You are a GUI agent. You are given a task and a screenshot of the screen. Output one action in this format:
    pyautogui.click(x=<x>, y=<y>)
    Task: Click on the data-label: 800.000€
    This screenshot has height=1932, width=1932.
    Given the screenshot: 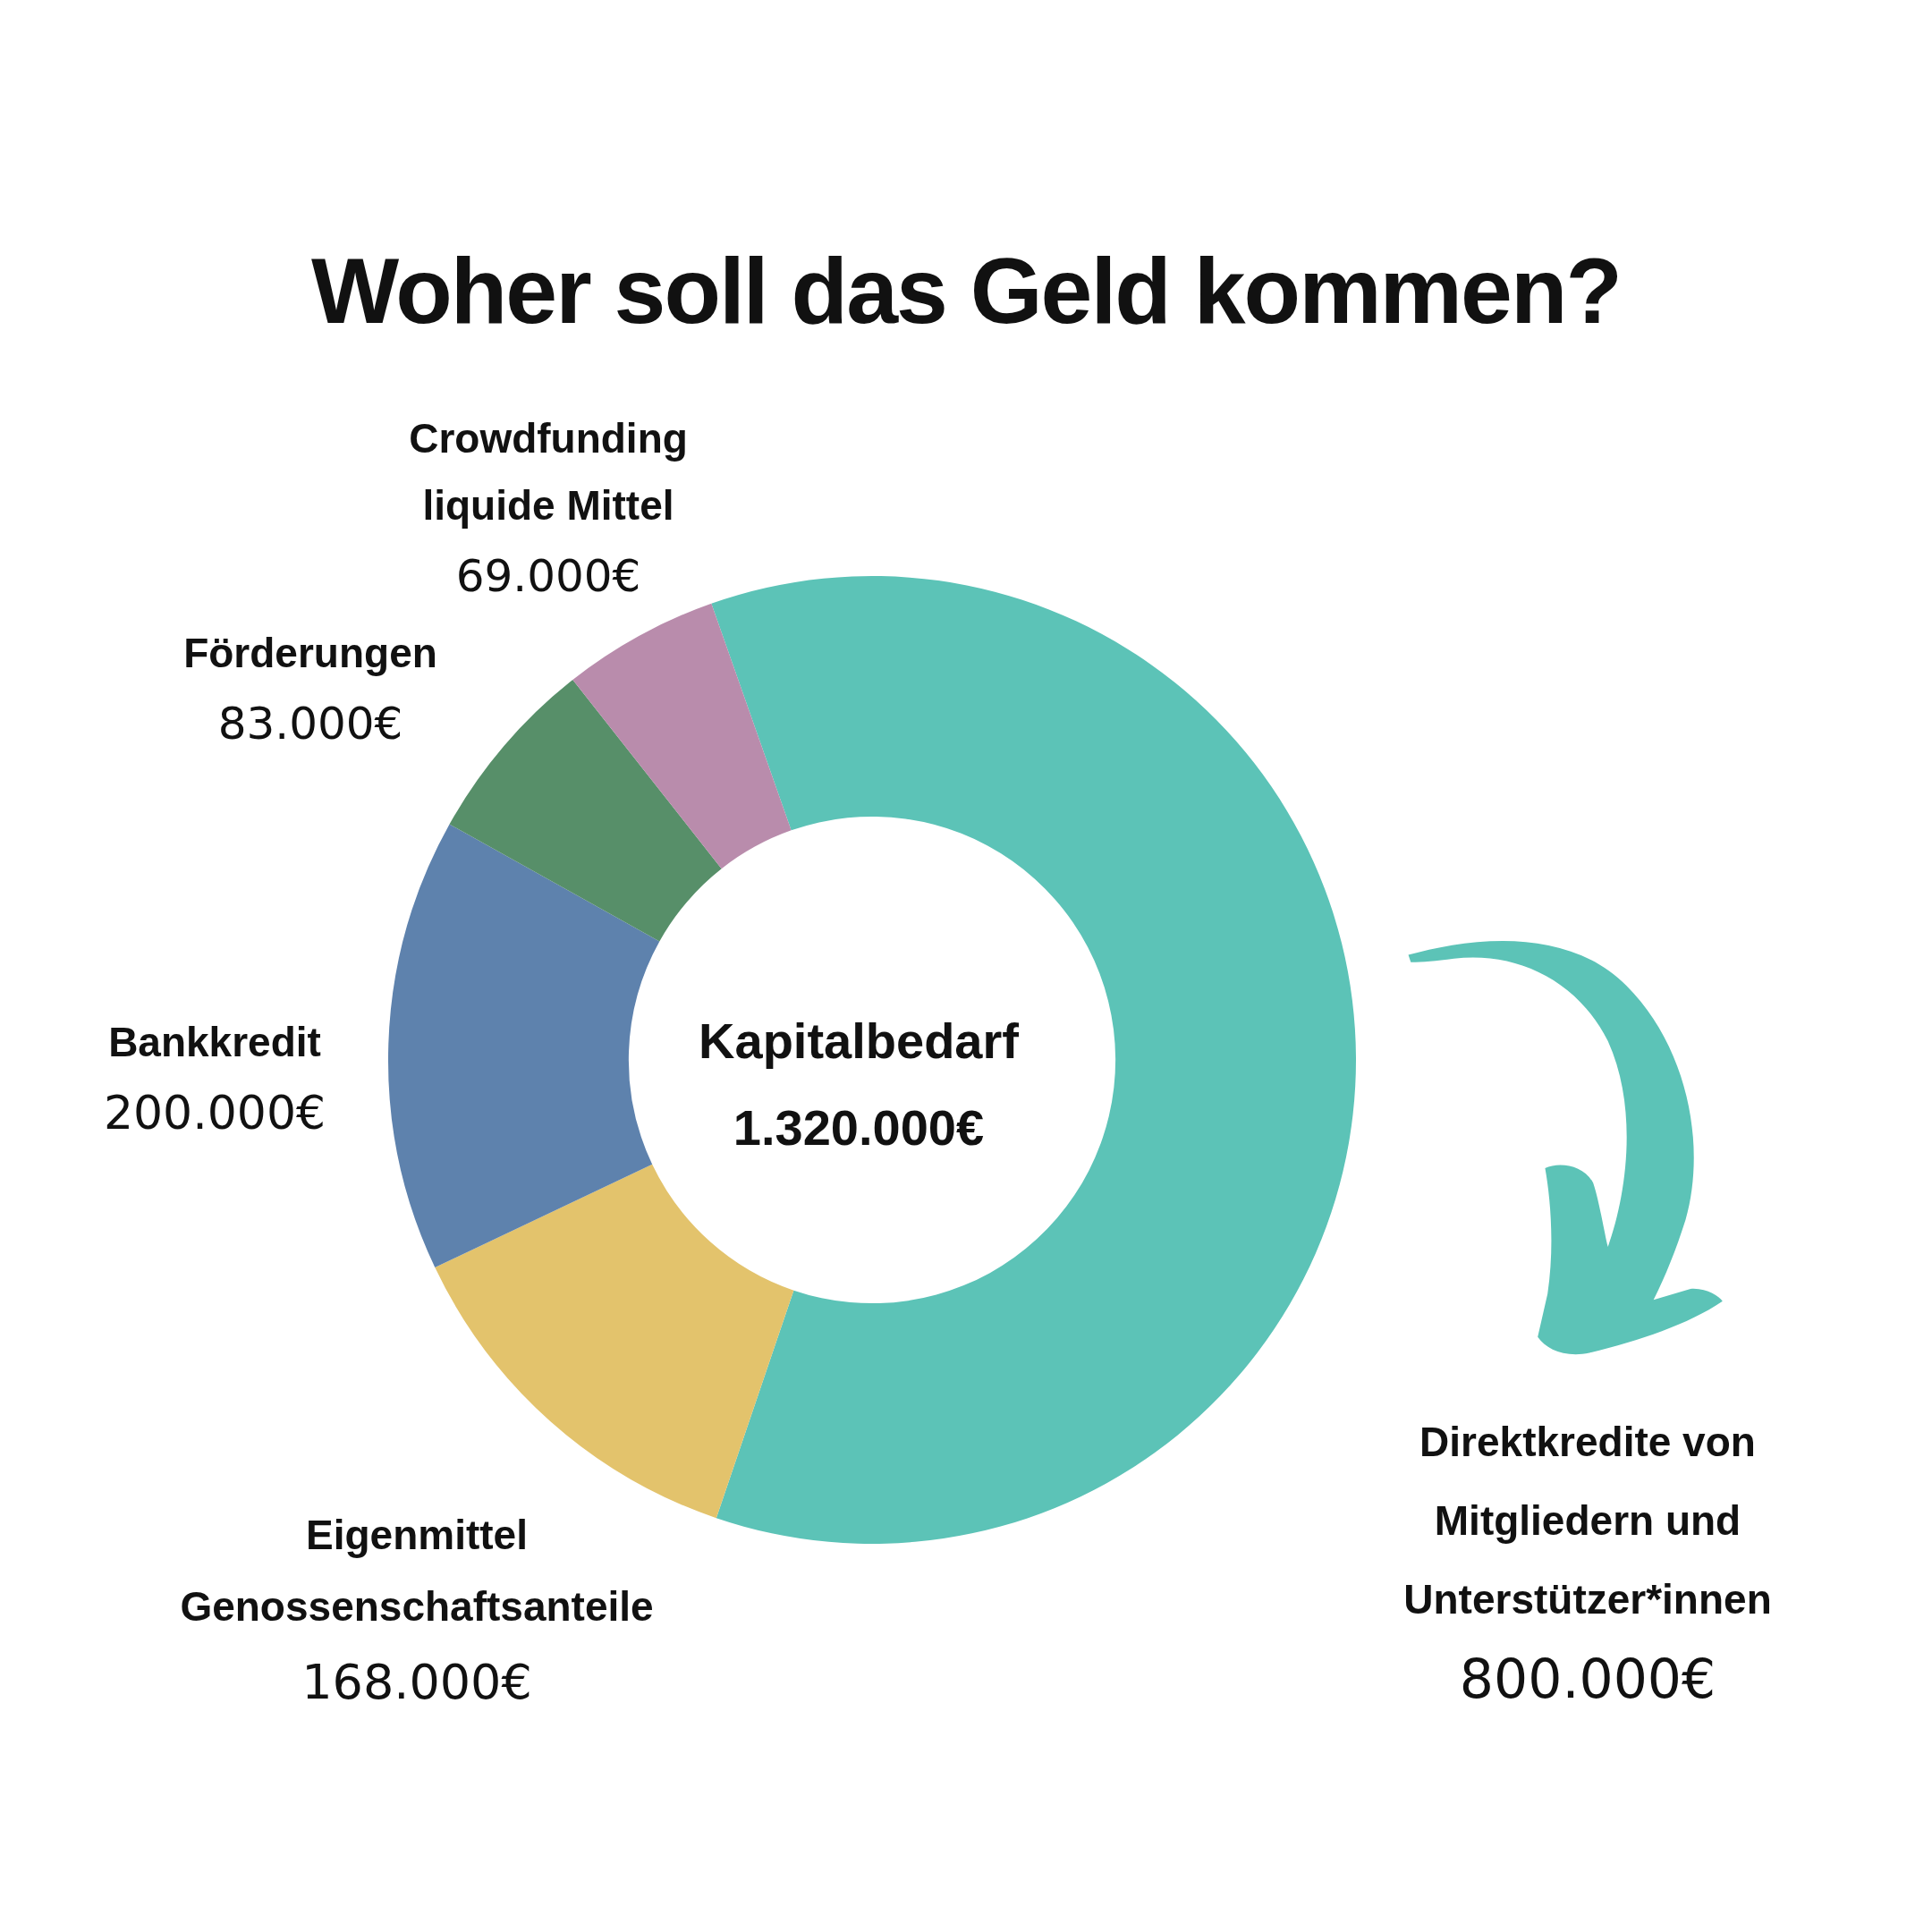 What is the action you would take?
    pyautogui.click(x=1587, y=1678)
    